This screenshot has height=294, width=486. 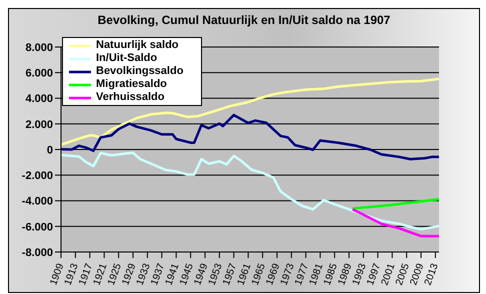 I want to click on y-tick-label: -6.000, so click(x=37, y=227).